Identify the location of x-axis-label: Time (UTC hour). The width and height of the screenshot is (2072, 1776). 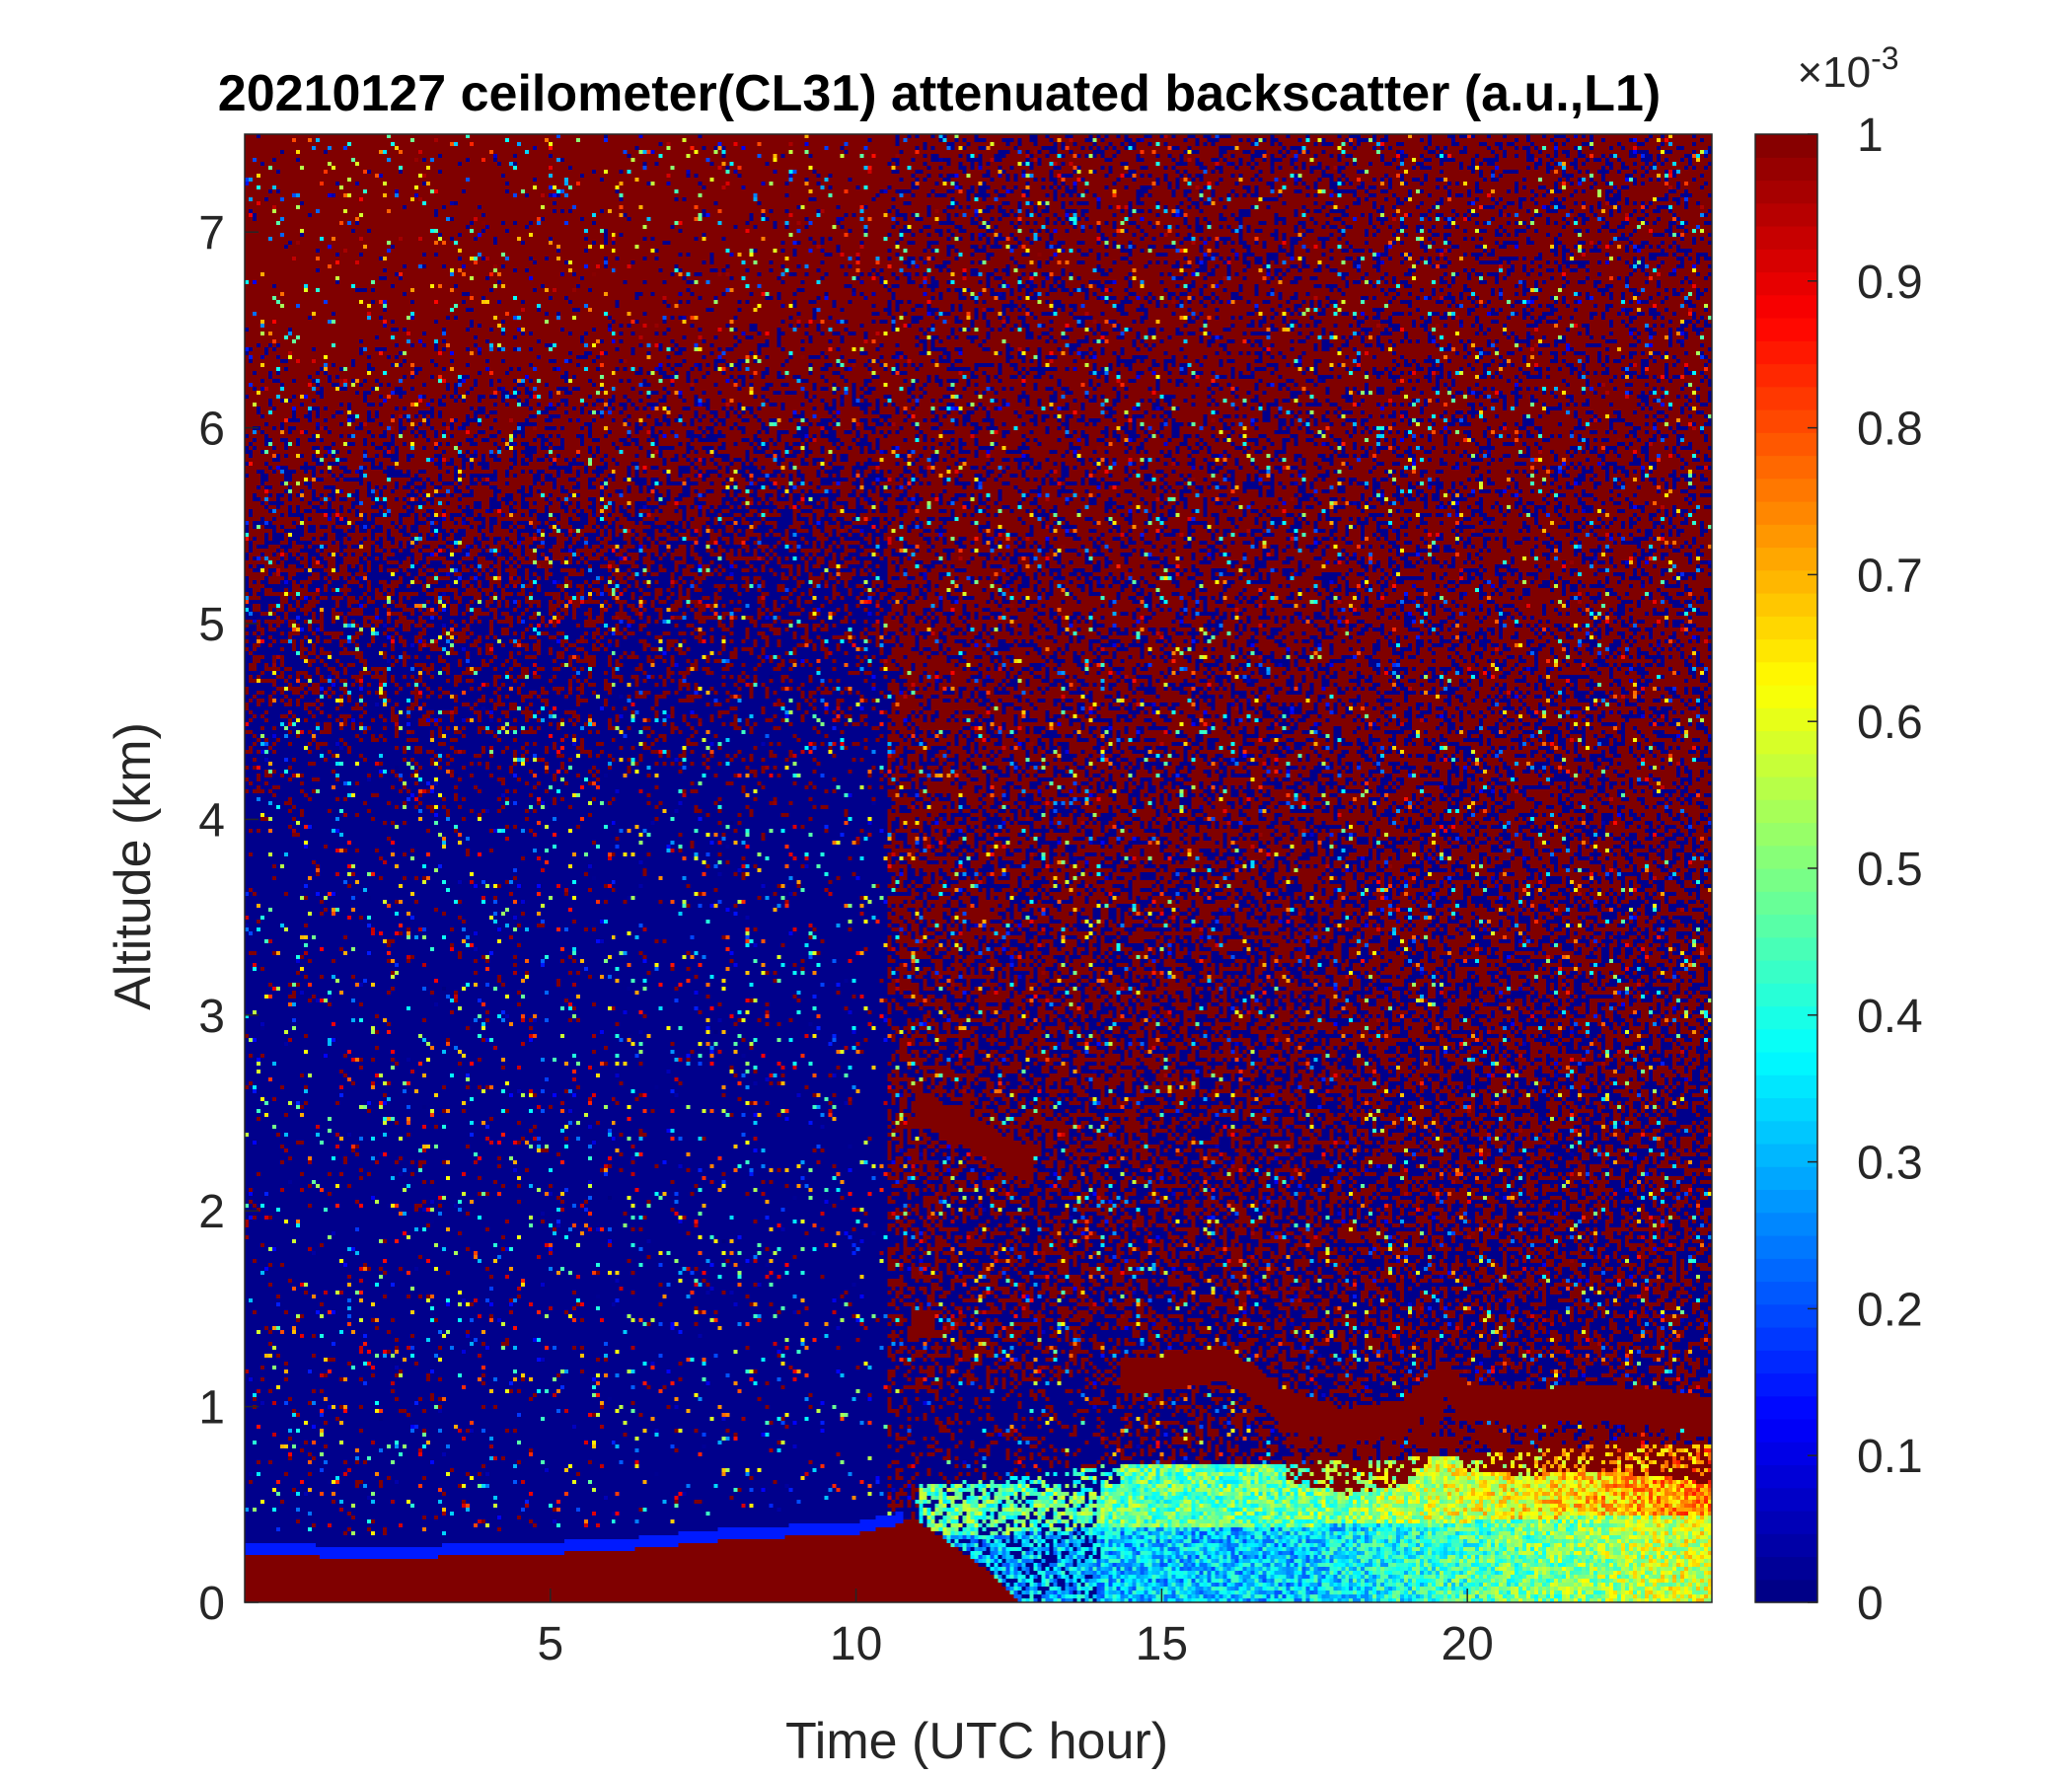
(977, 1742).